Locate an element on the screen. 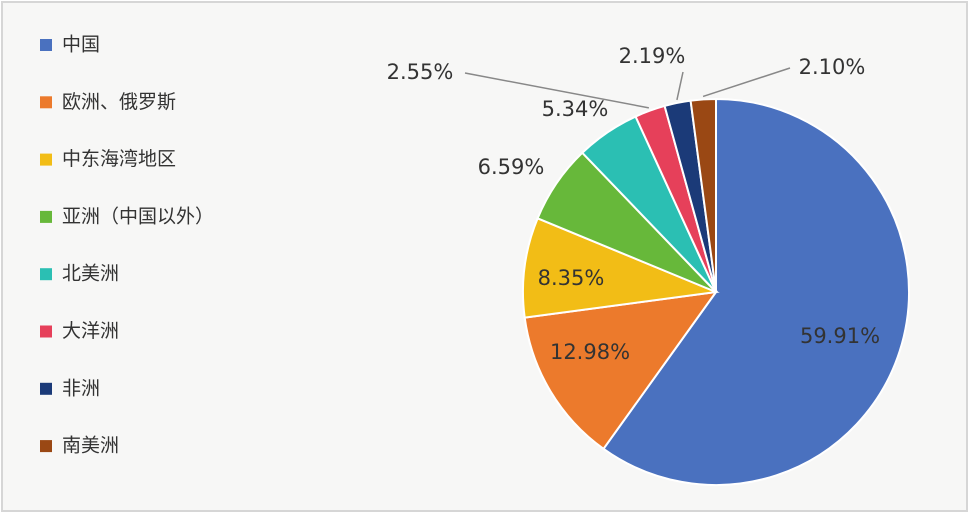 The width and height of the screenshot is (969, 513). legend-label: 北美洲 is located at coordinates (90, 274).